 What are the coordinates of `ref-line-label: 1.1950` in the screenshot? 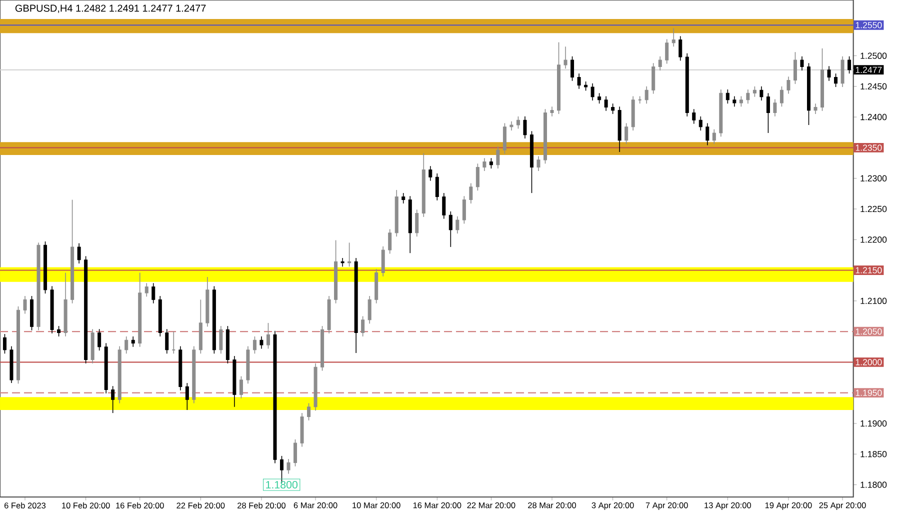 It's located at (869, 393).